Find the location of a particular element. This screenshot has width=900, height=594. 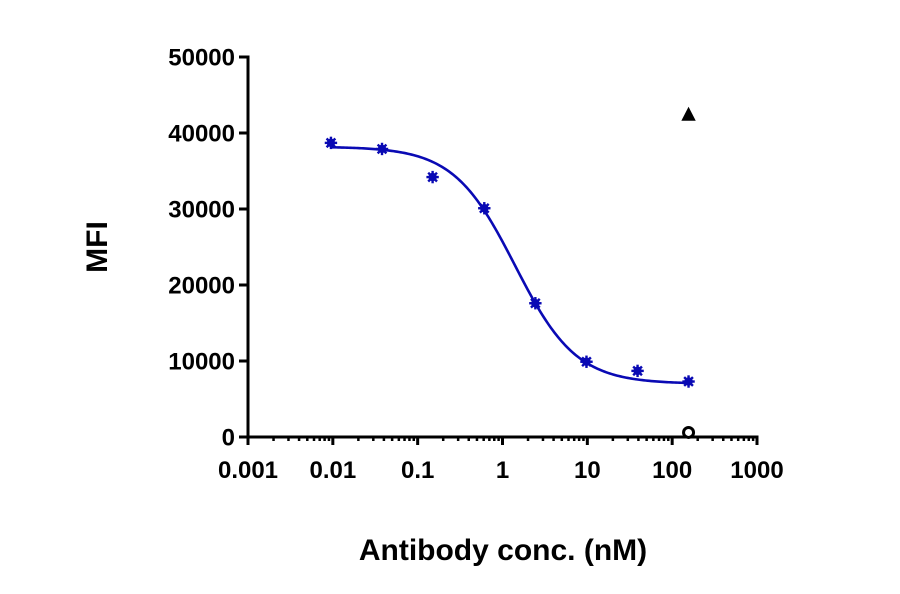

y-tick-label: 40000 is located at coordinates (201, 134).